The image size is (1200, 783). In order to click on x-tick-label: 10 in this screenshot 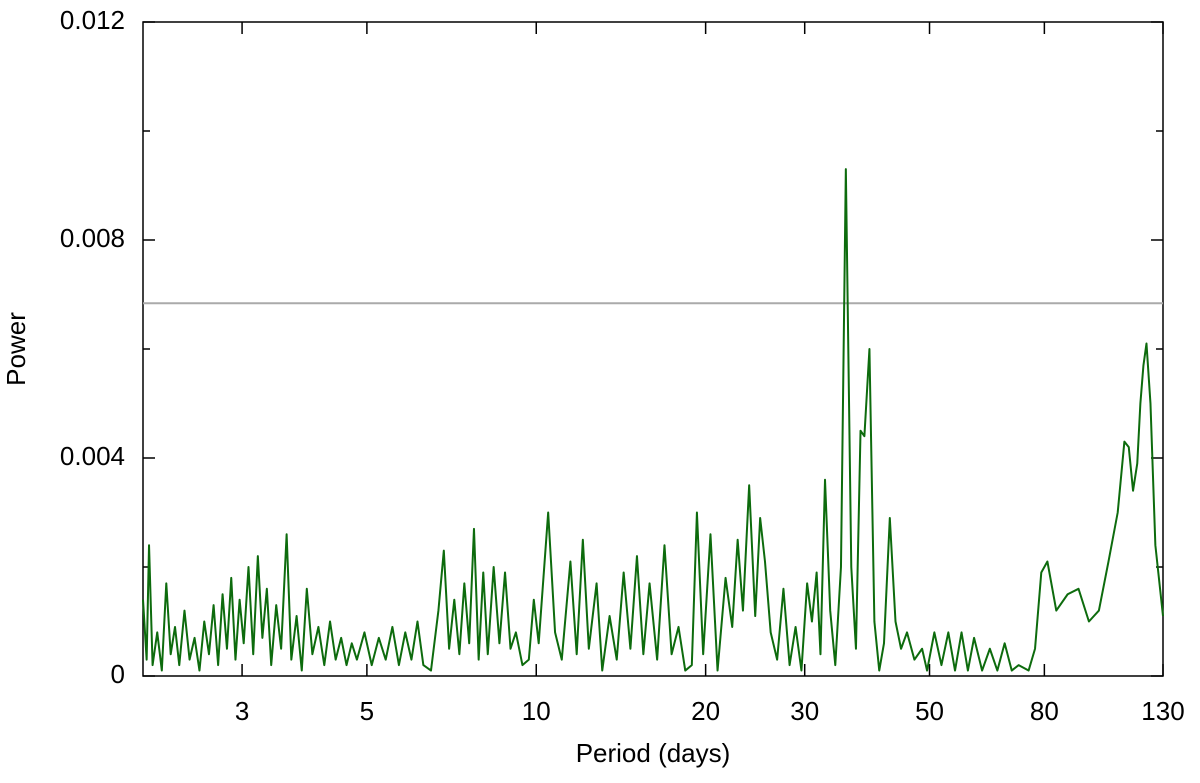, I will do `click(536, 711)`.